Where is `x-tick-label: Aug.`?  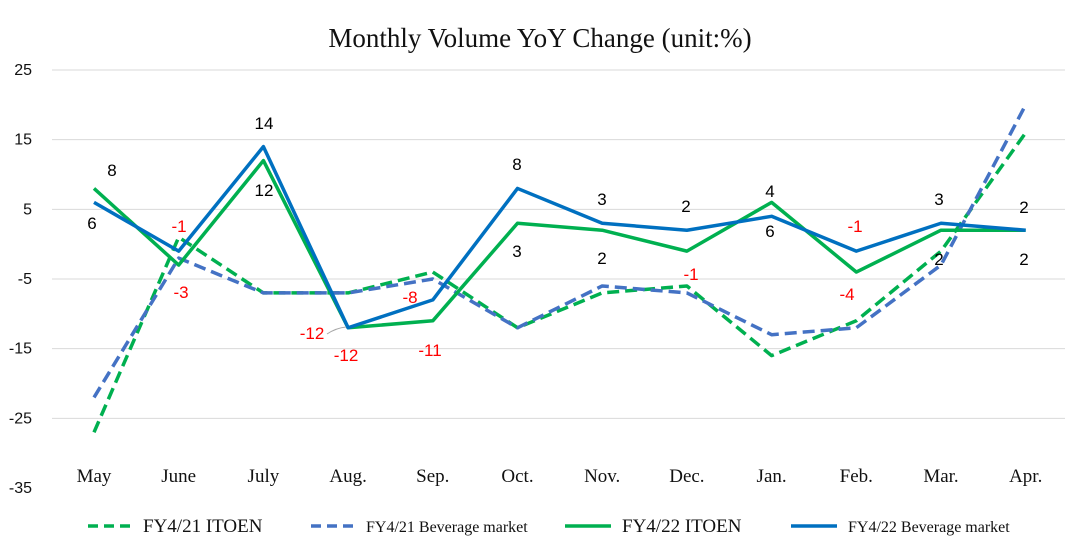
x-tick-label: Aug. is located at coordinates (347, 476).